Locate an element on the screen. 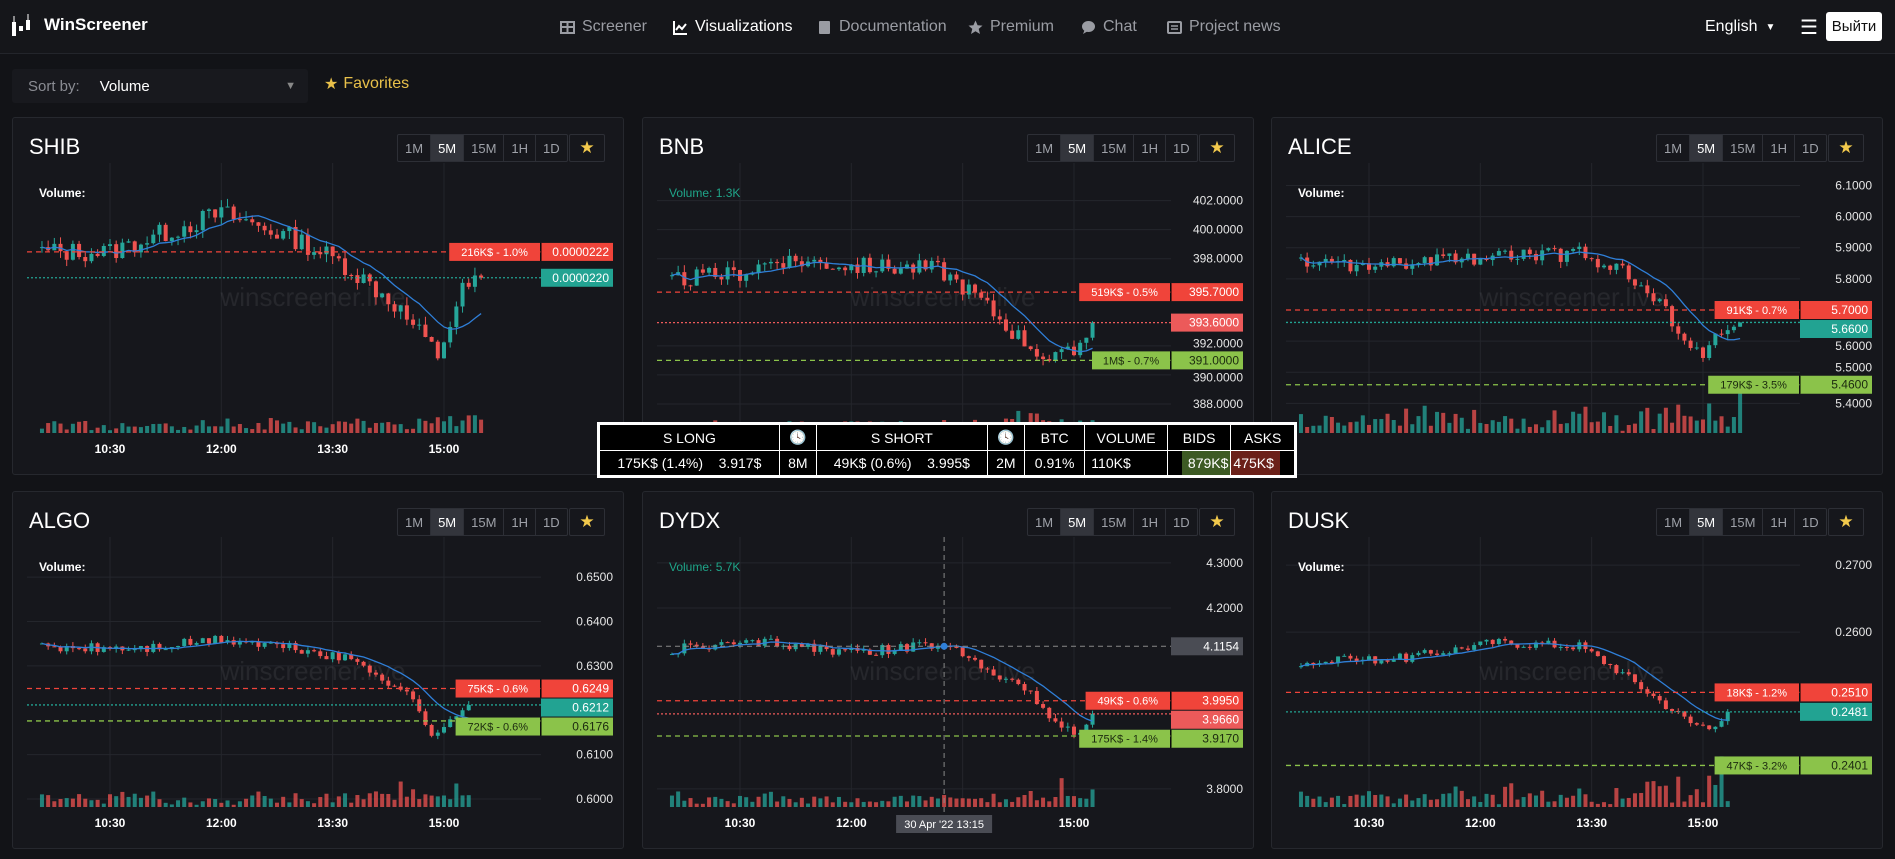 This screenshot has height=859, width=1895. star-icon: ★ is located at coordinates (587, 147).